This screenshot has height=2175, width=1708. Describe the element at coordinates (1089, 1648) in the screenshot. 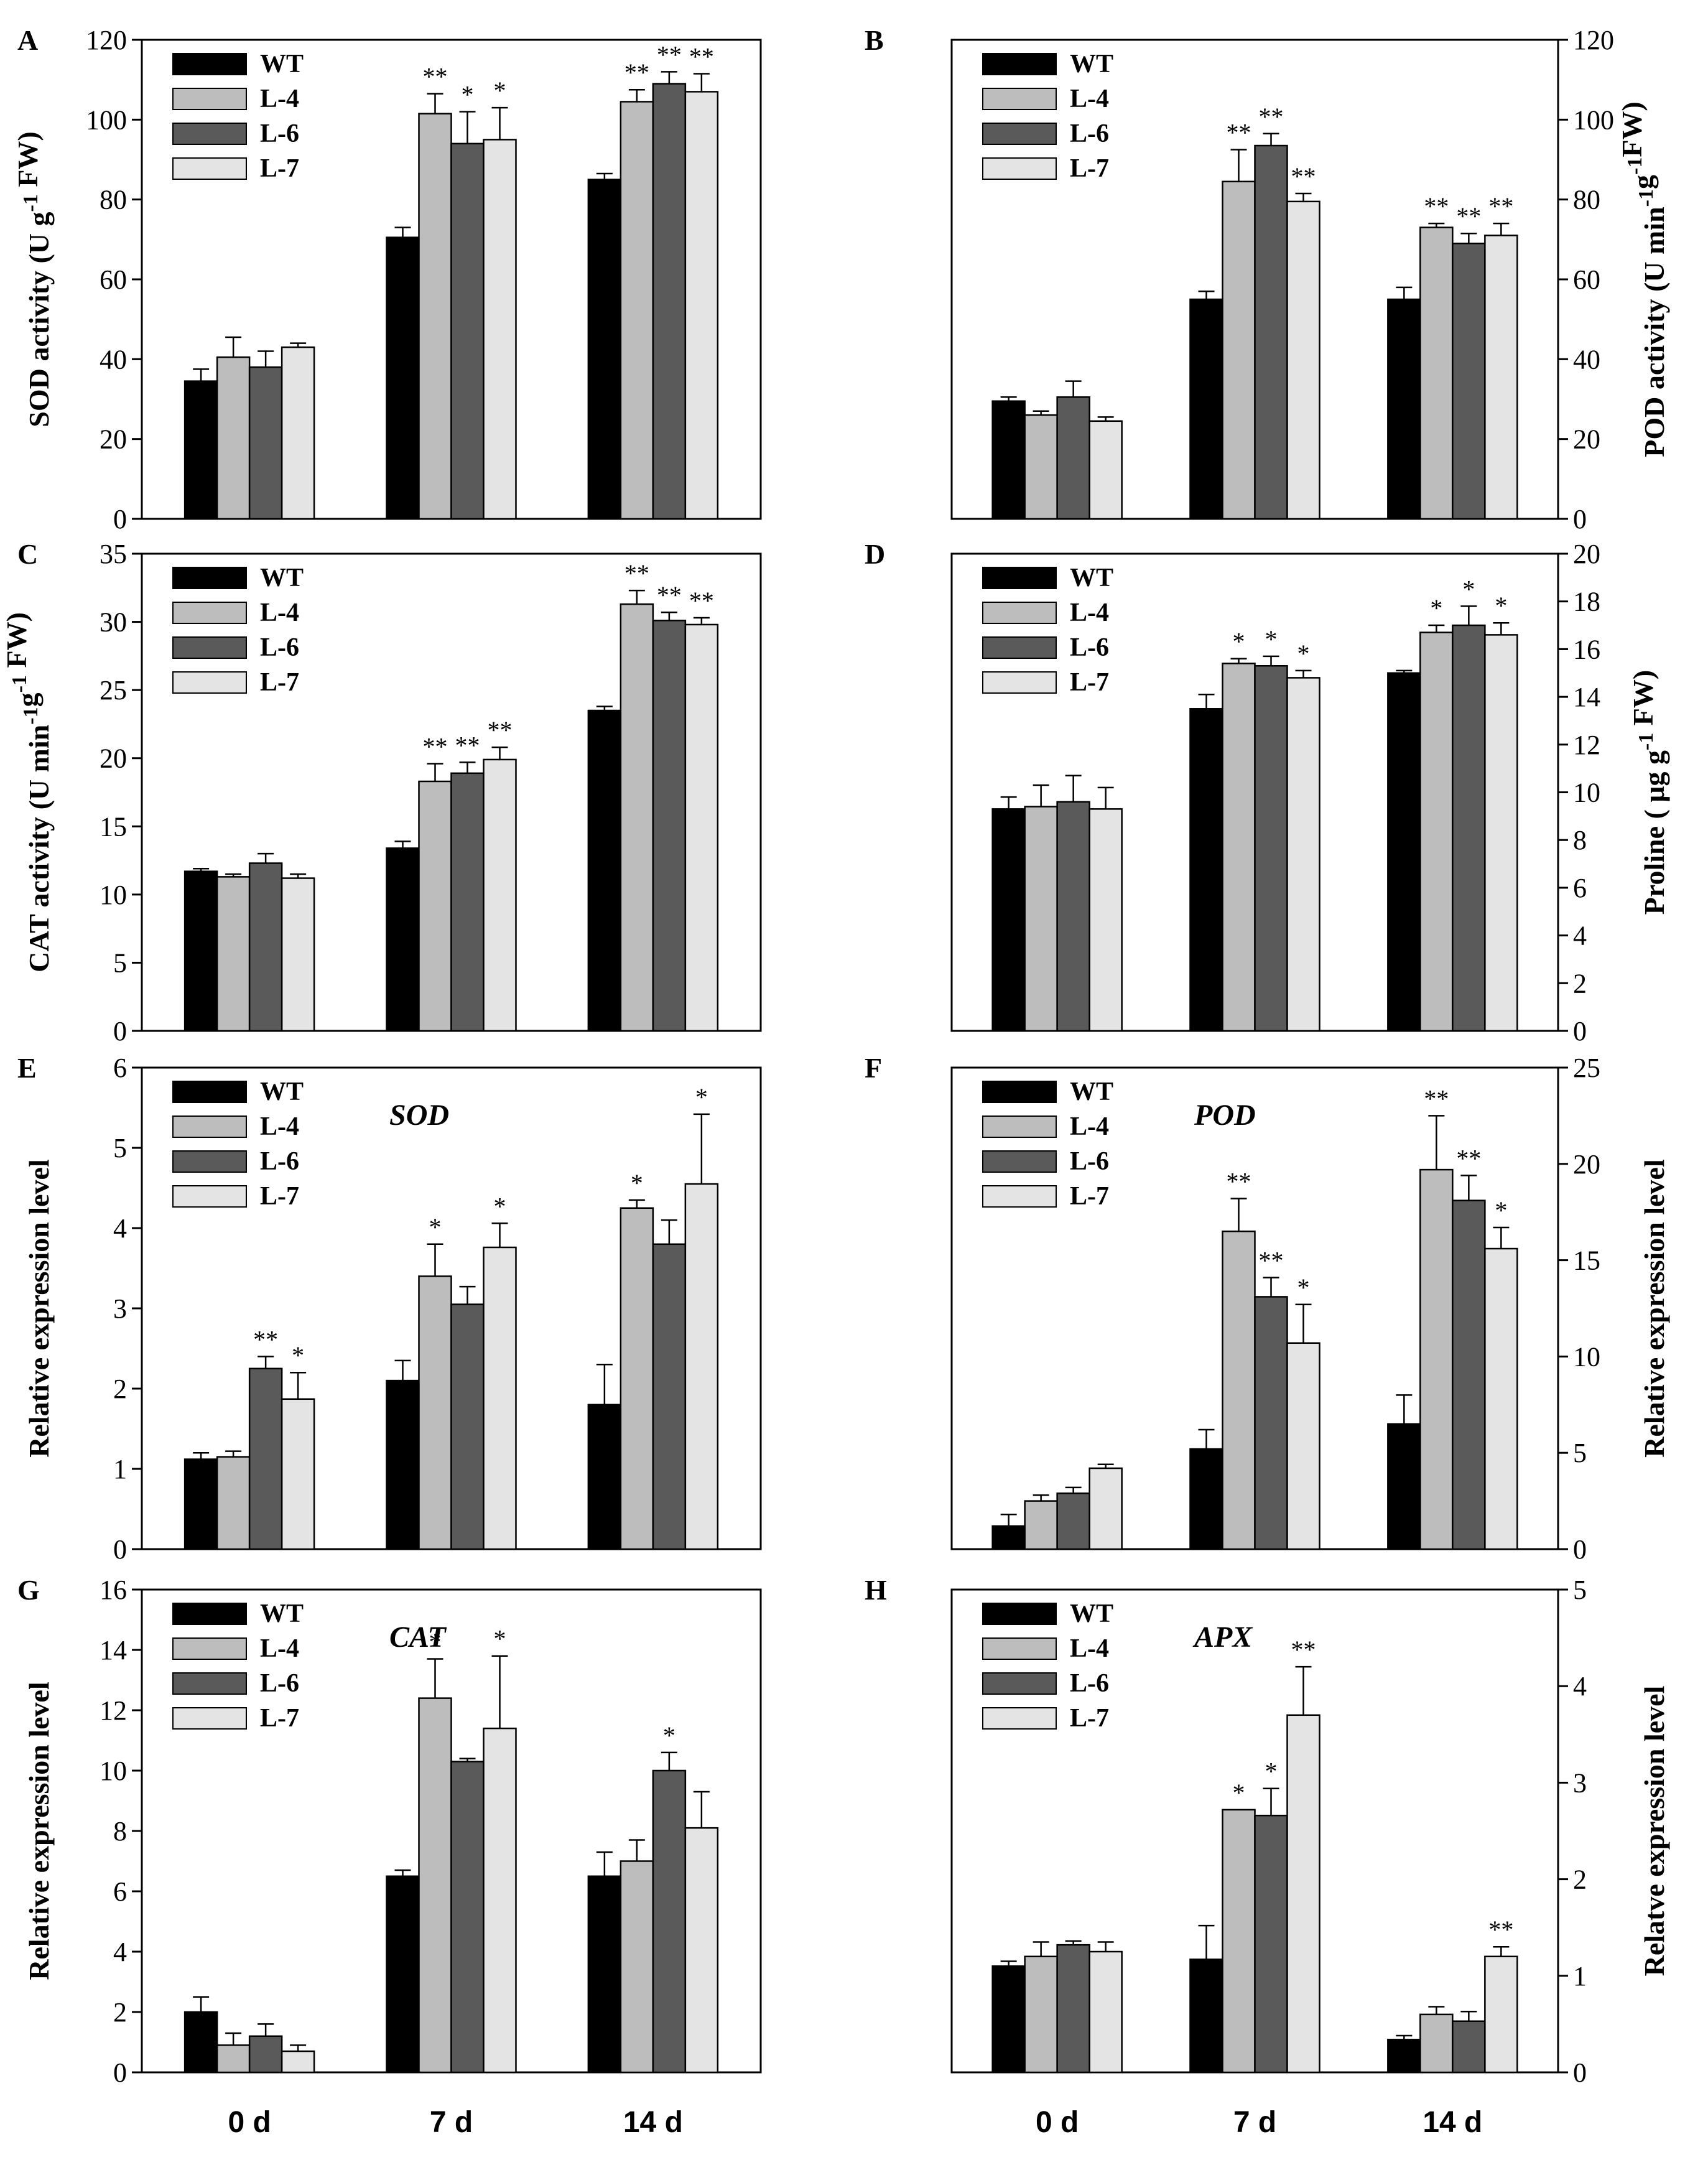

I see `legend-label: L-4` at that location.